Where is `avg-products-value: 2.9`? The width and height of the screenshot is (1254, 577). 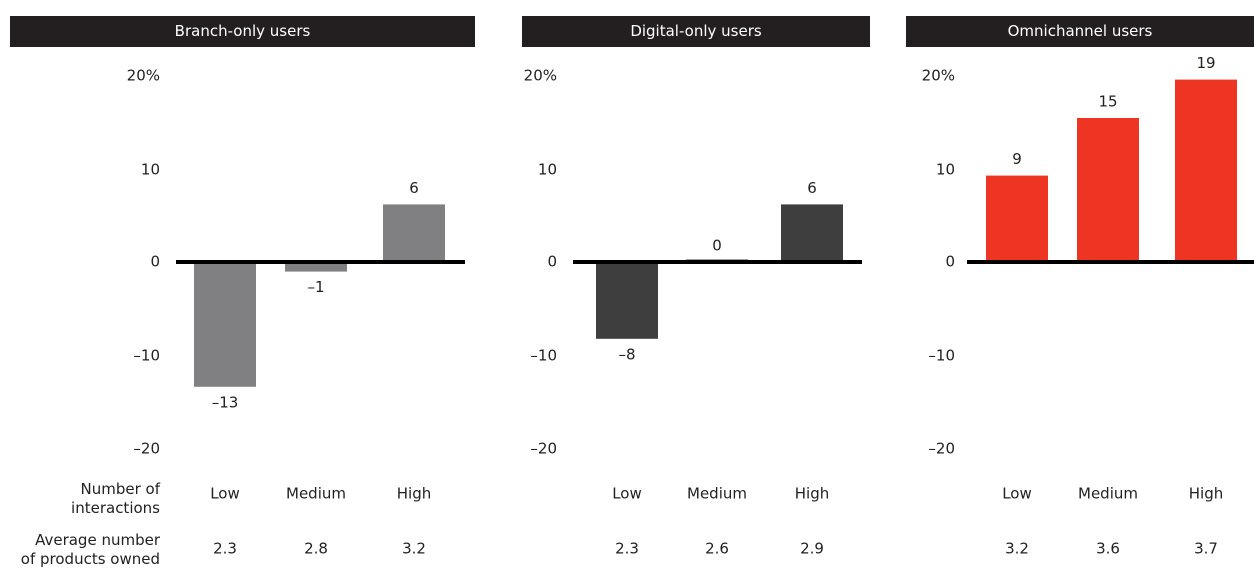
avg-products-value: 2.9 is located at coordinates (812, 549).